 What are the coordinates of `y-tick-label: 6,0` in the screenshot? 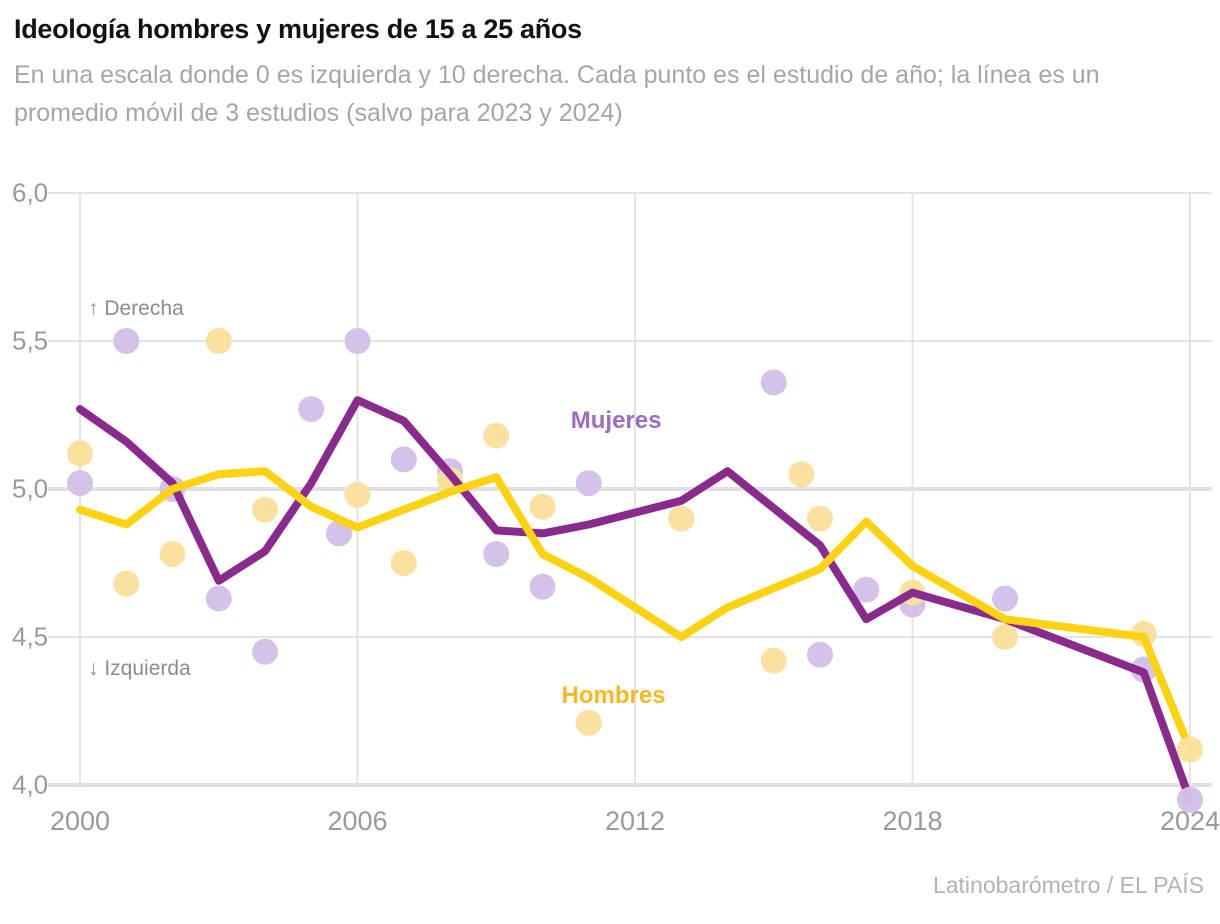 It's located at (30, 192).